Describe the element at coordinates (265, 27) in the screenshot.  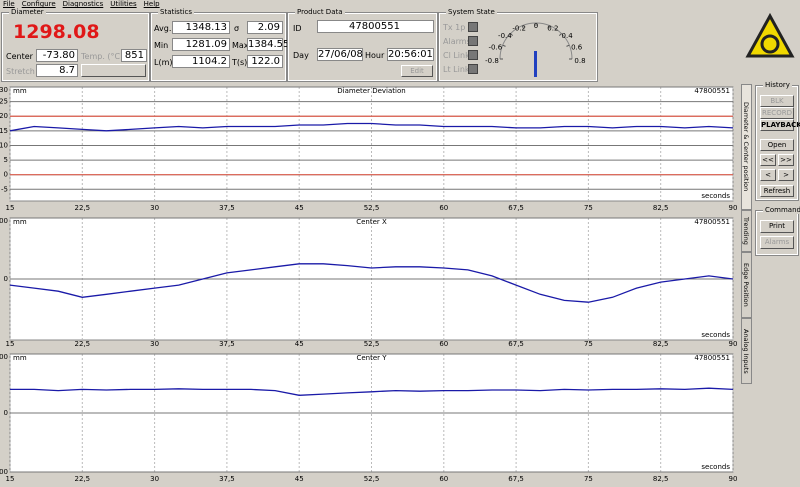
I see `sigma-field: 2.09` at that location.